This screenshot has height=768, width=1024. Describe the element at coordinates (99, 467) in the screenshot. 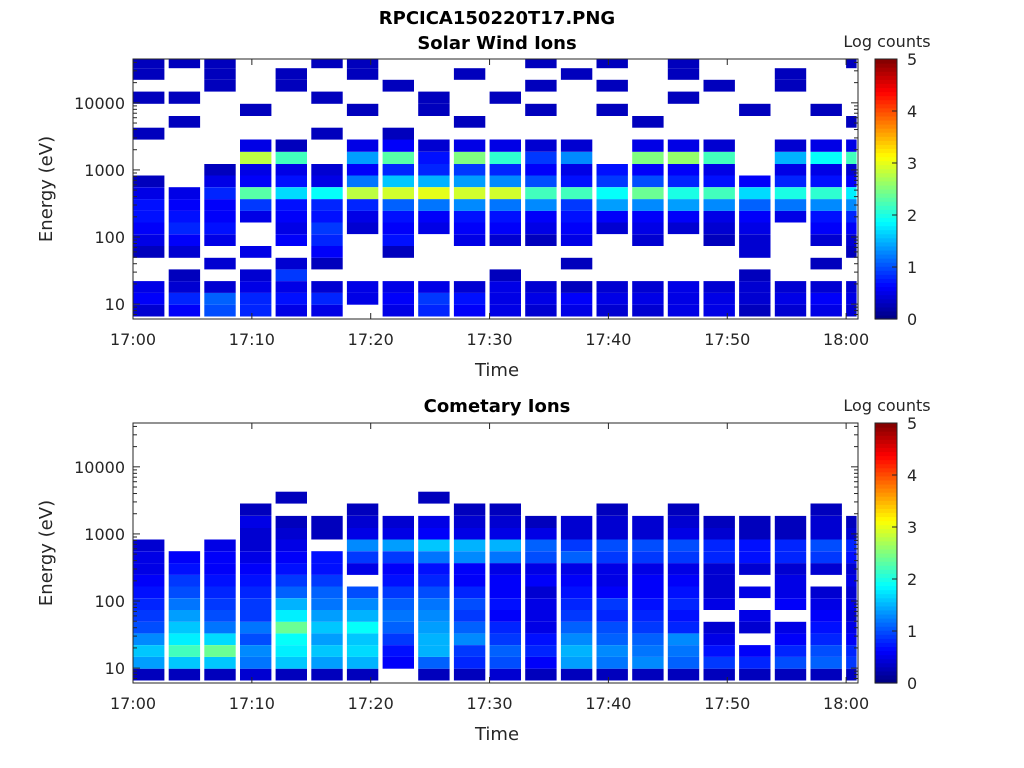

I see `y-tick-label: 10000` at that location.